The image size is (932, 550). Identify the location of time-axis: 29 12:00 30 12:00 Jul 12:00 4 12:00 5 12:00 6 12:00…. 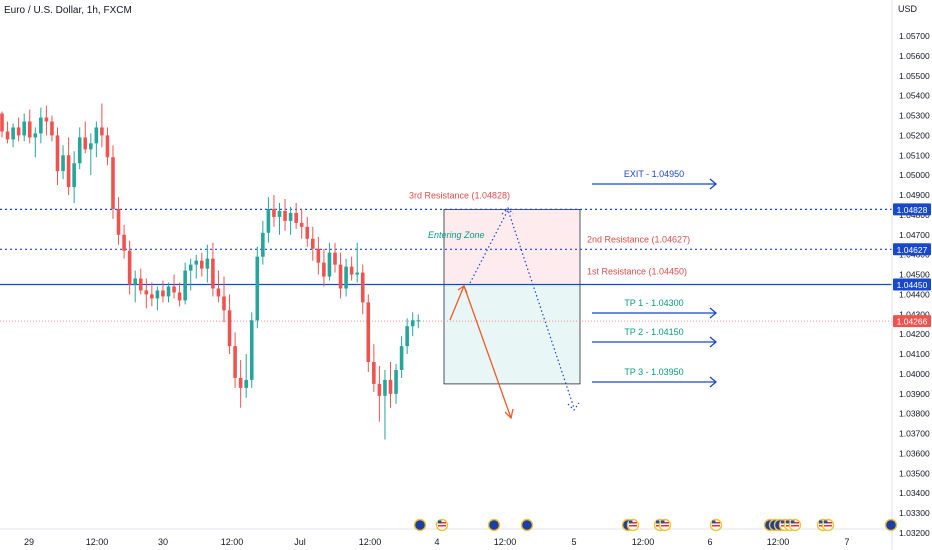
(446, 537).